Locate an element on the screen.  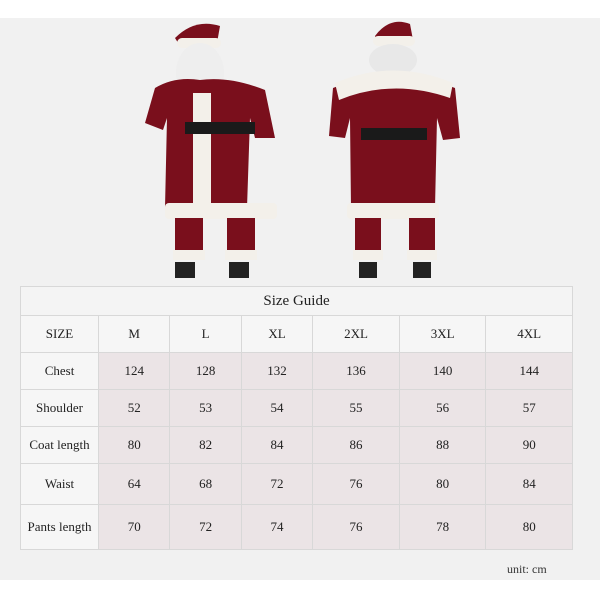
value-cell: 88 is located at coordinates (442, 445).